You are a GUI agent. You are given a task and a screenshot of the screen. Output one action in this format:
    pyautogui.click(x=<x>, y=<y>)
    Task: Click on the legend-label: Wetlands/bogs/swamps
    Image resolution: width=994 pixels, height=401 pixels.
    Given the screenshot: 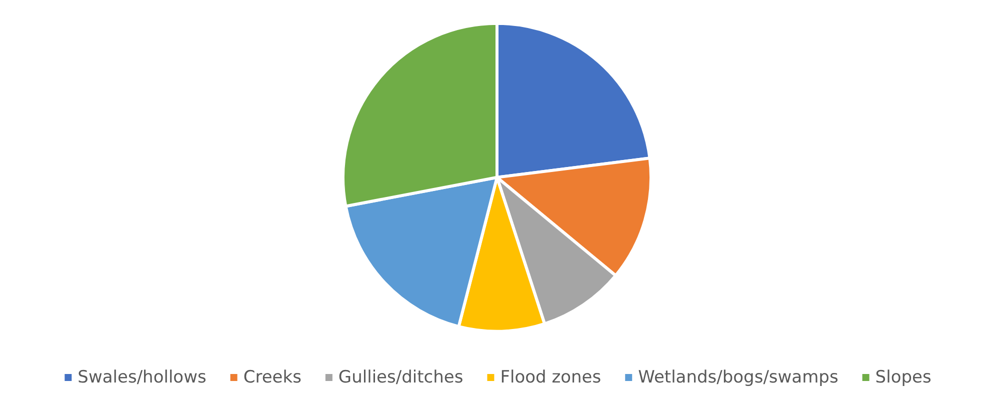 What is the action you would take?
    pyautogui.click(x=738, y=378)
    